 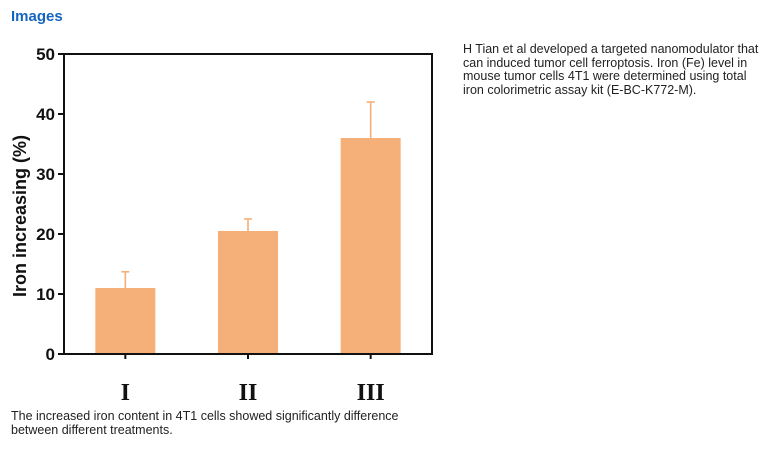 What do you see at coordinates (37, 16) in the screenshot?
I see `section-title: Images` at bounding box center [37, 16].